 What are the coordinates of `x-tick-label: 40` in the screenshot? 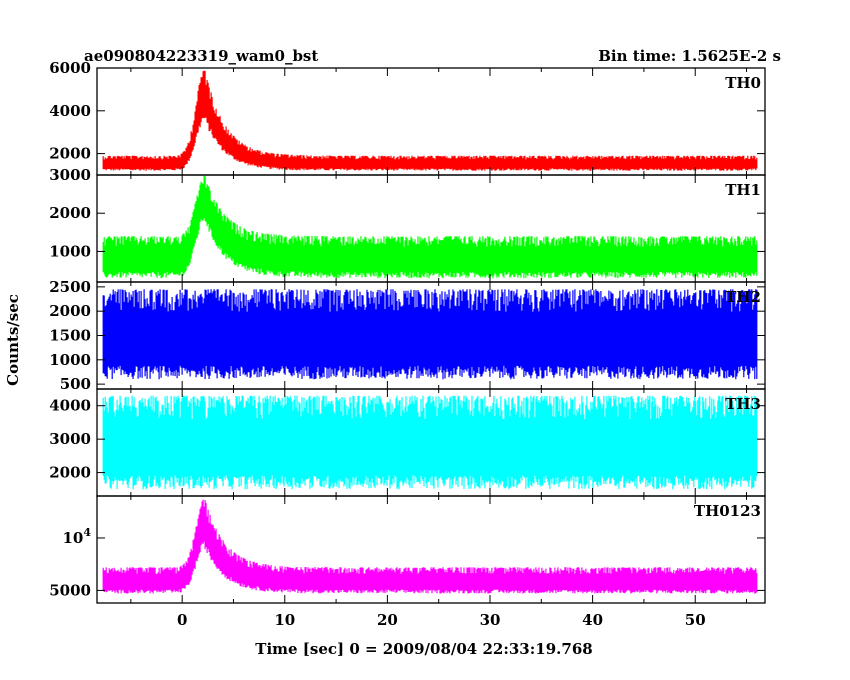 It's located at (592, 620).